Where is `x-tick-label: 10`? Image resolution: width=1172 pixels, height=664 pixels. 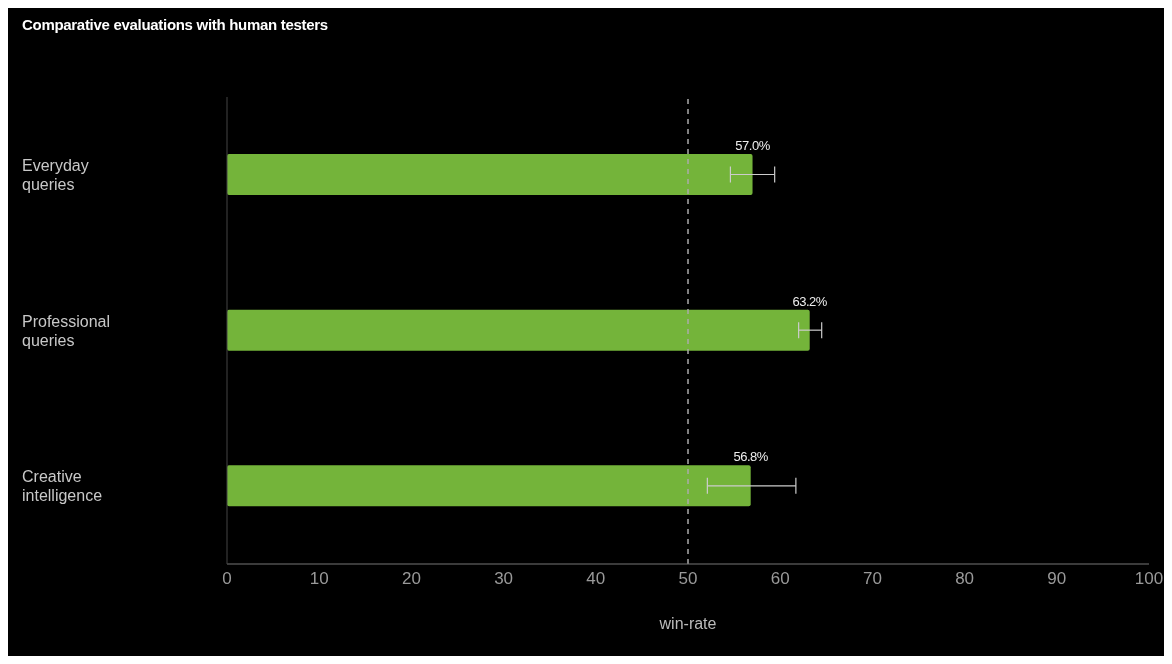 x-tick-label: 10 is located at coordinates (319, 579).